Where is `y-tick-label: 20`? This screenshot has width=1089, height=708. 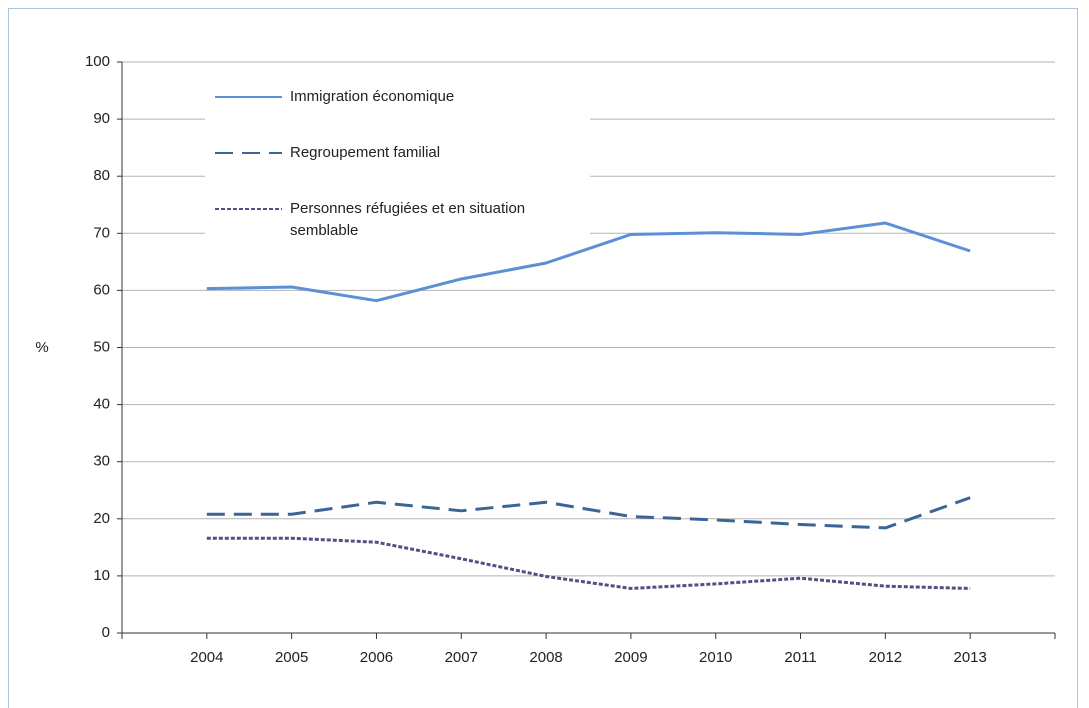 y-tick-label: 20 is located at coordinates (101, 518).